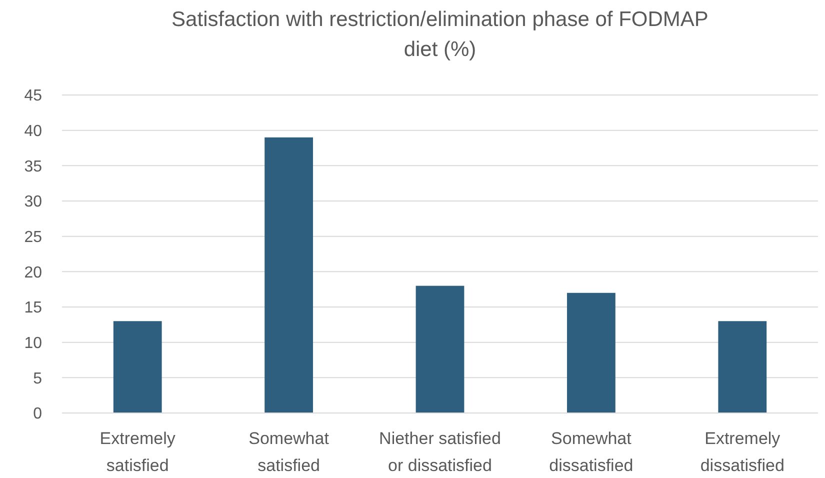 Image resolution: width=825 pixels, height=478 pixels. Describe the element at coordinates (591, 452) in the screenshot. I see `x-tick-label: Somewhat dissatisfied` at that location.